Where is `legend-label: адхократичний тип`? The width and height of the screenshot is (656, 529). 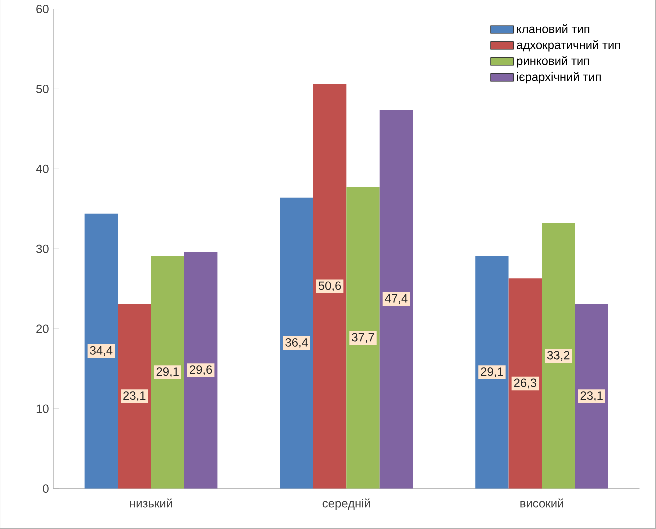
legend-label: адхократичний тип is located at coordinates (568, 46).